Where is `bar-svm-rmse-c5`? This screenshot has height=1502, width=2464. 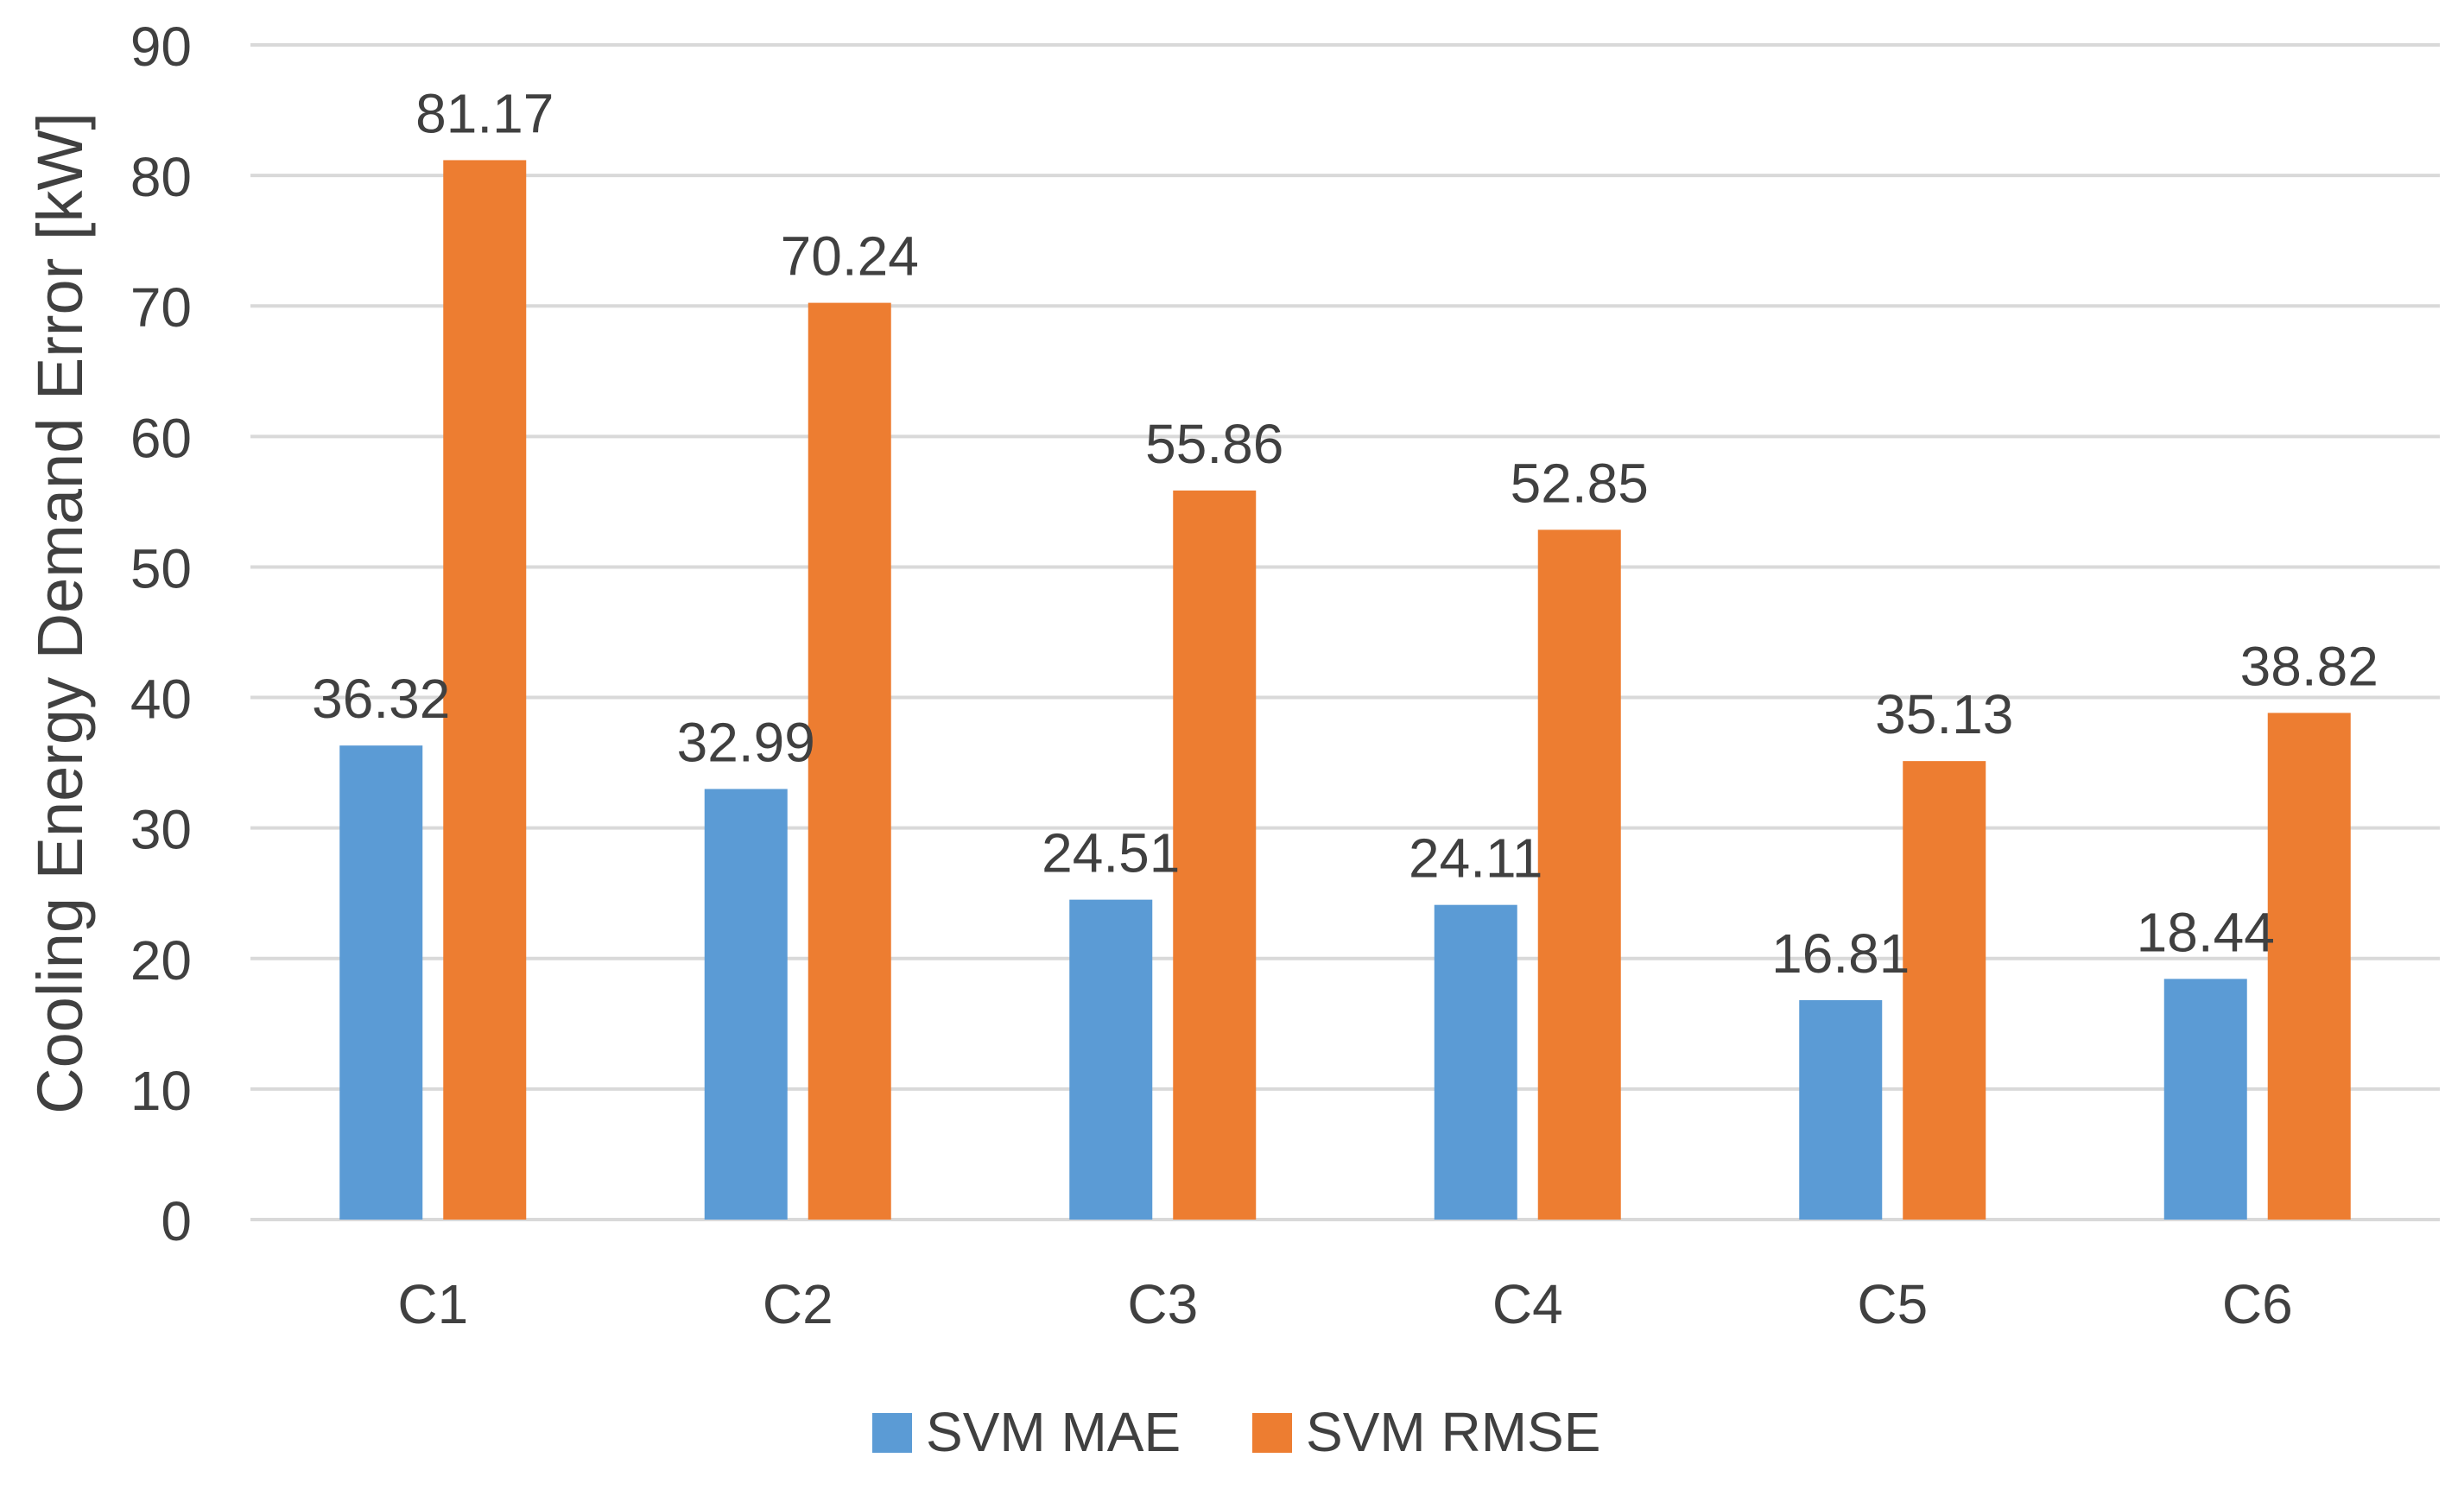 bar-svm-rmse-c5 is located at coordinates (1944, 991).